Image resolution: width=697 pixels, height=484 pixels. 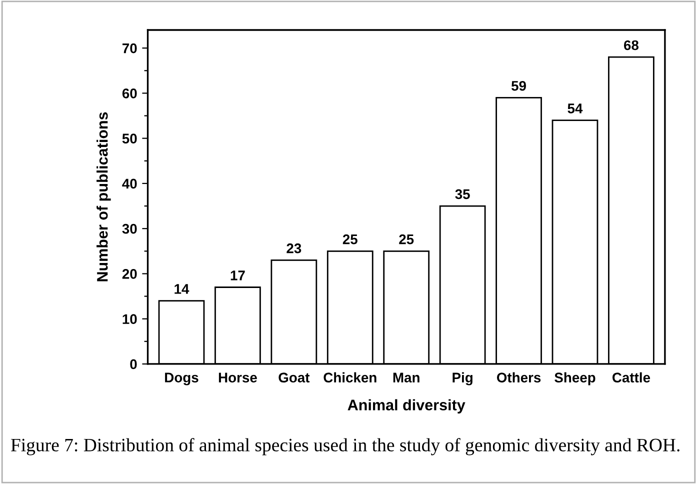 What do you see at coordinates (462, 194) in the screenshot?
I see `data-label: 35` at bounding box center [462, 194].